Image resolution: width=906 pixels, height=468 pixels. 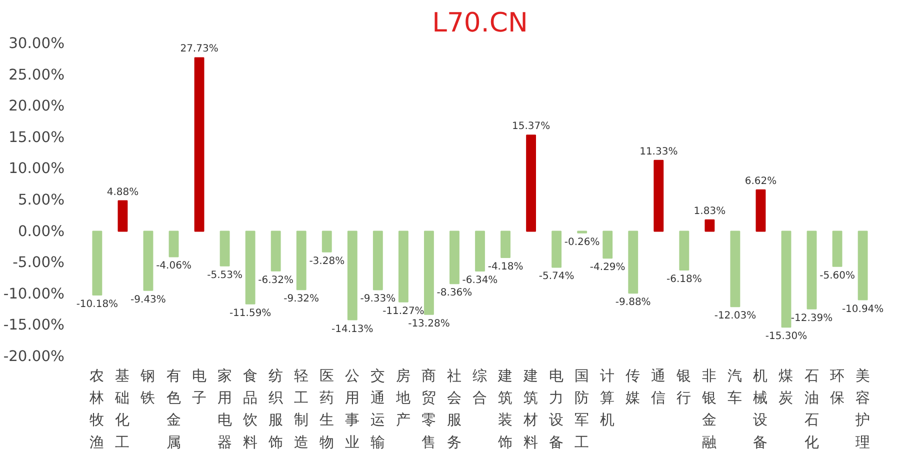 I want to click on x-tick-label: 家用电器, so click(x=224, y=409).